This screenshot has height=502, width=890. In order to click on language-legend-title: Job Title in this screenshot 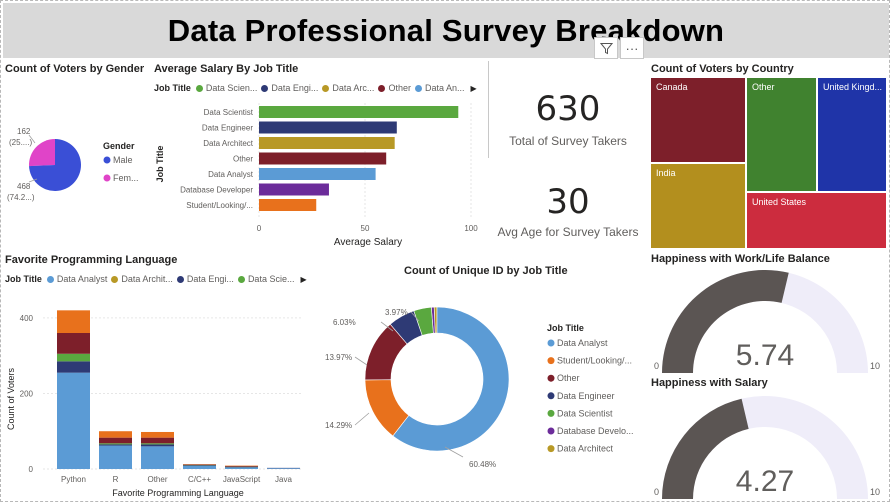, I will do `click(23, 279)`.